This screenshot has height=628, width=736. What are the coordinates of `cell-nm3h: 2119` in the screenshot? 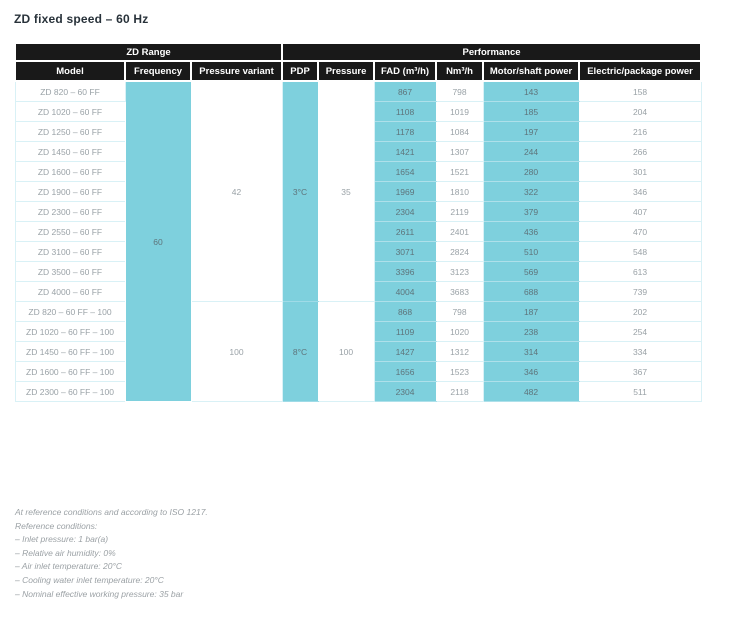 It's located at (459, 211).